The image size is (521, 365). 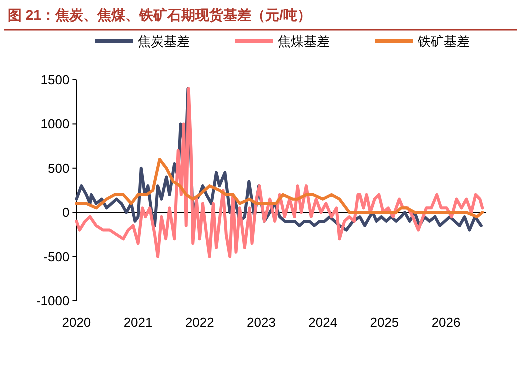 What do you see at coordinates (164, 41) in the screenshot?
I see `legend-label: 焦炭基差` at bounding box center [164, 41].